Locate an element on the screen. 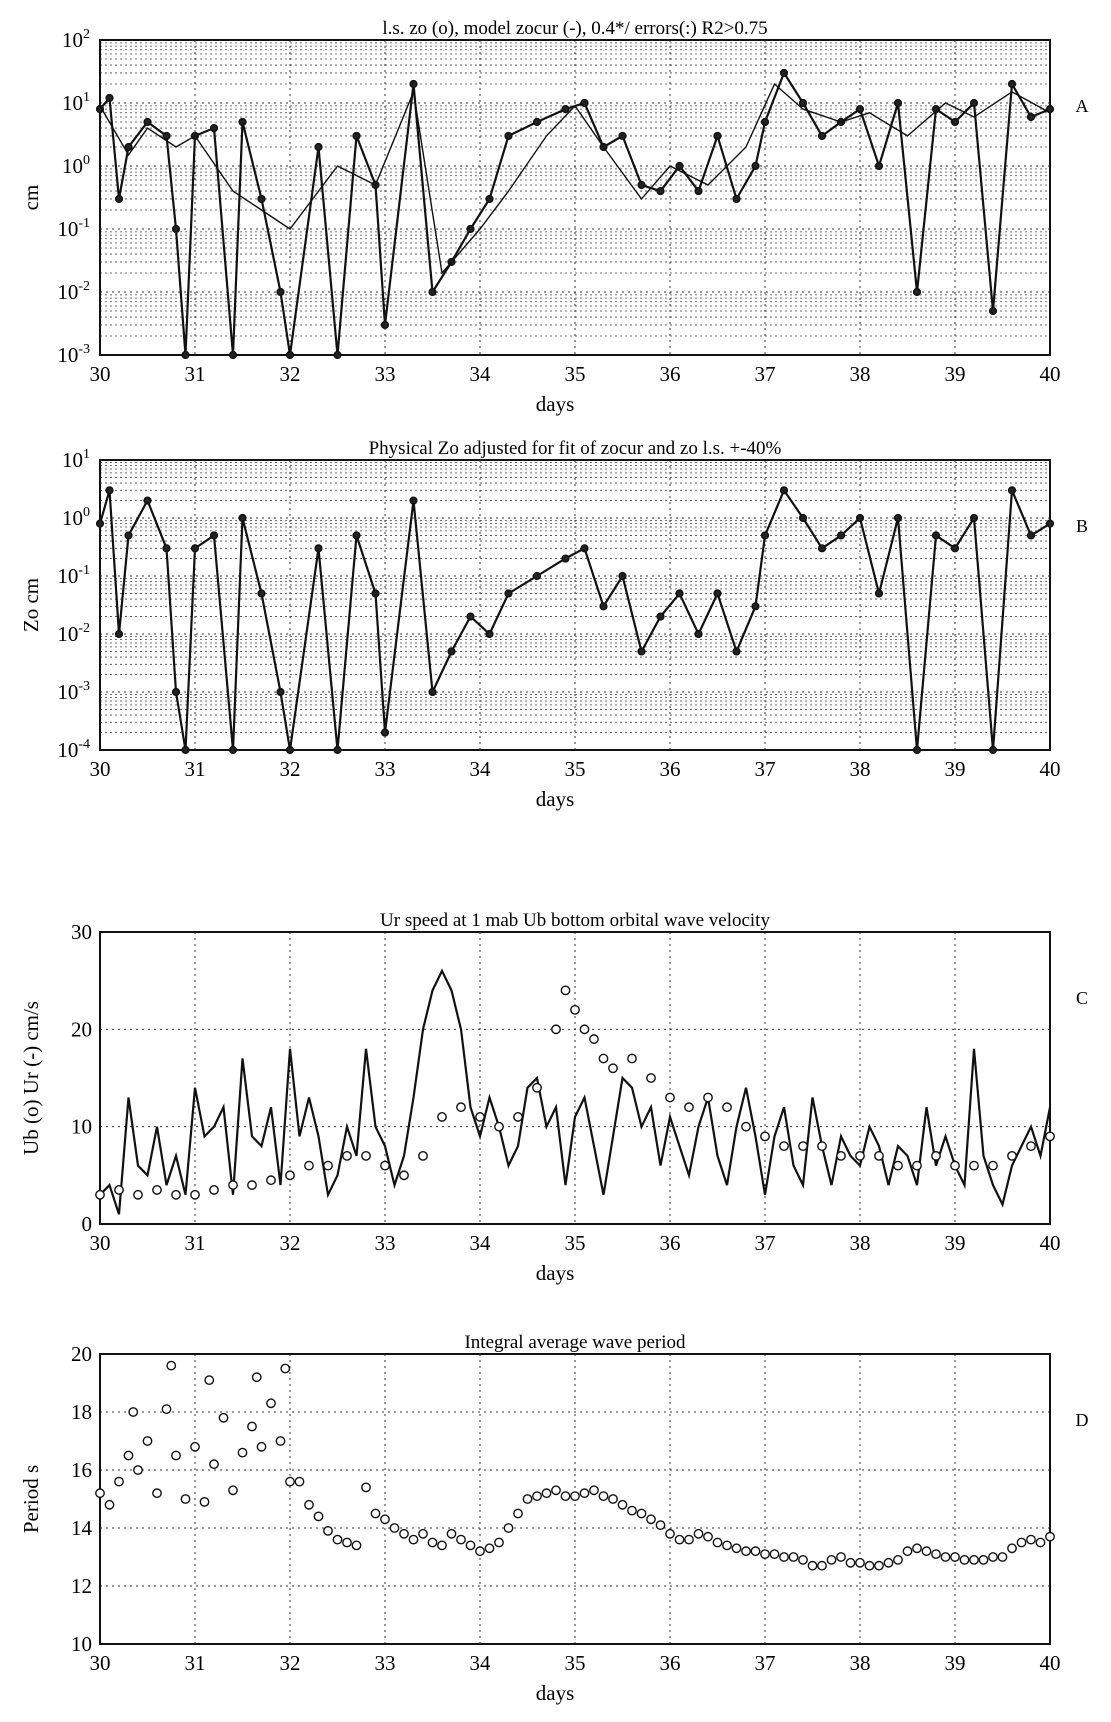 The image size is (1111, 1722). y-tick-label: 10⁰ is located at coordinates (76, 165).